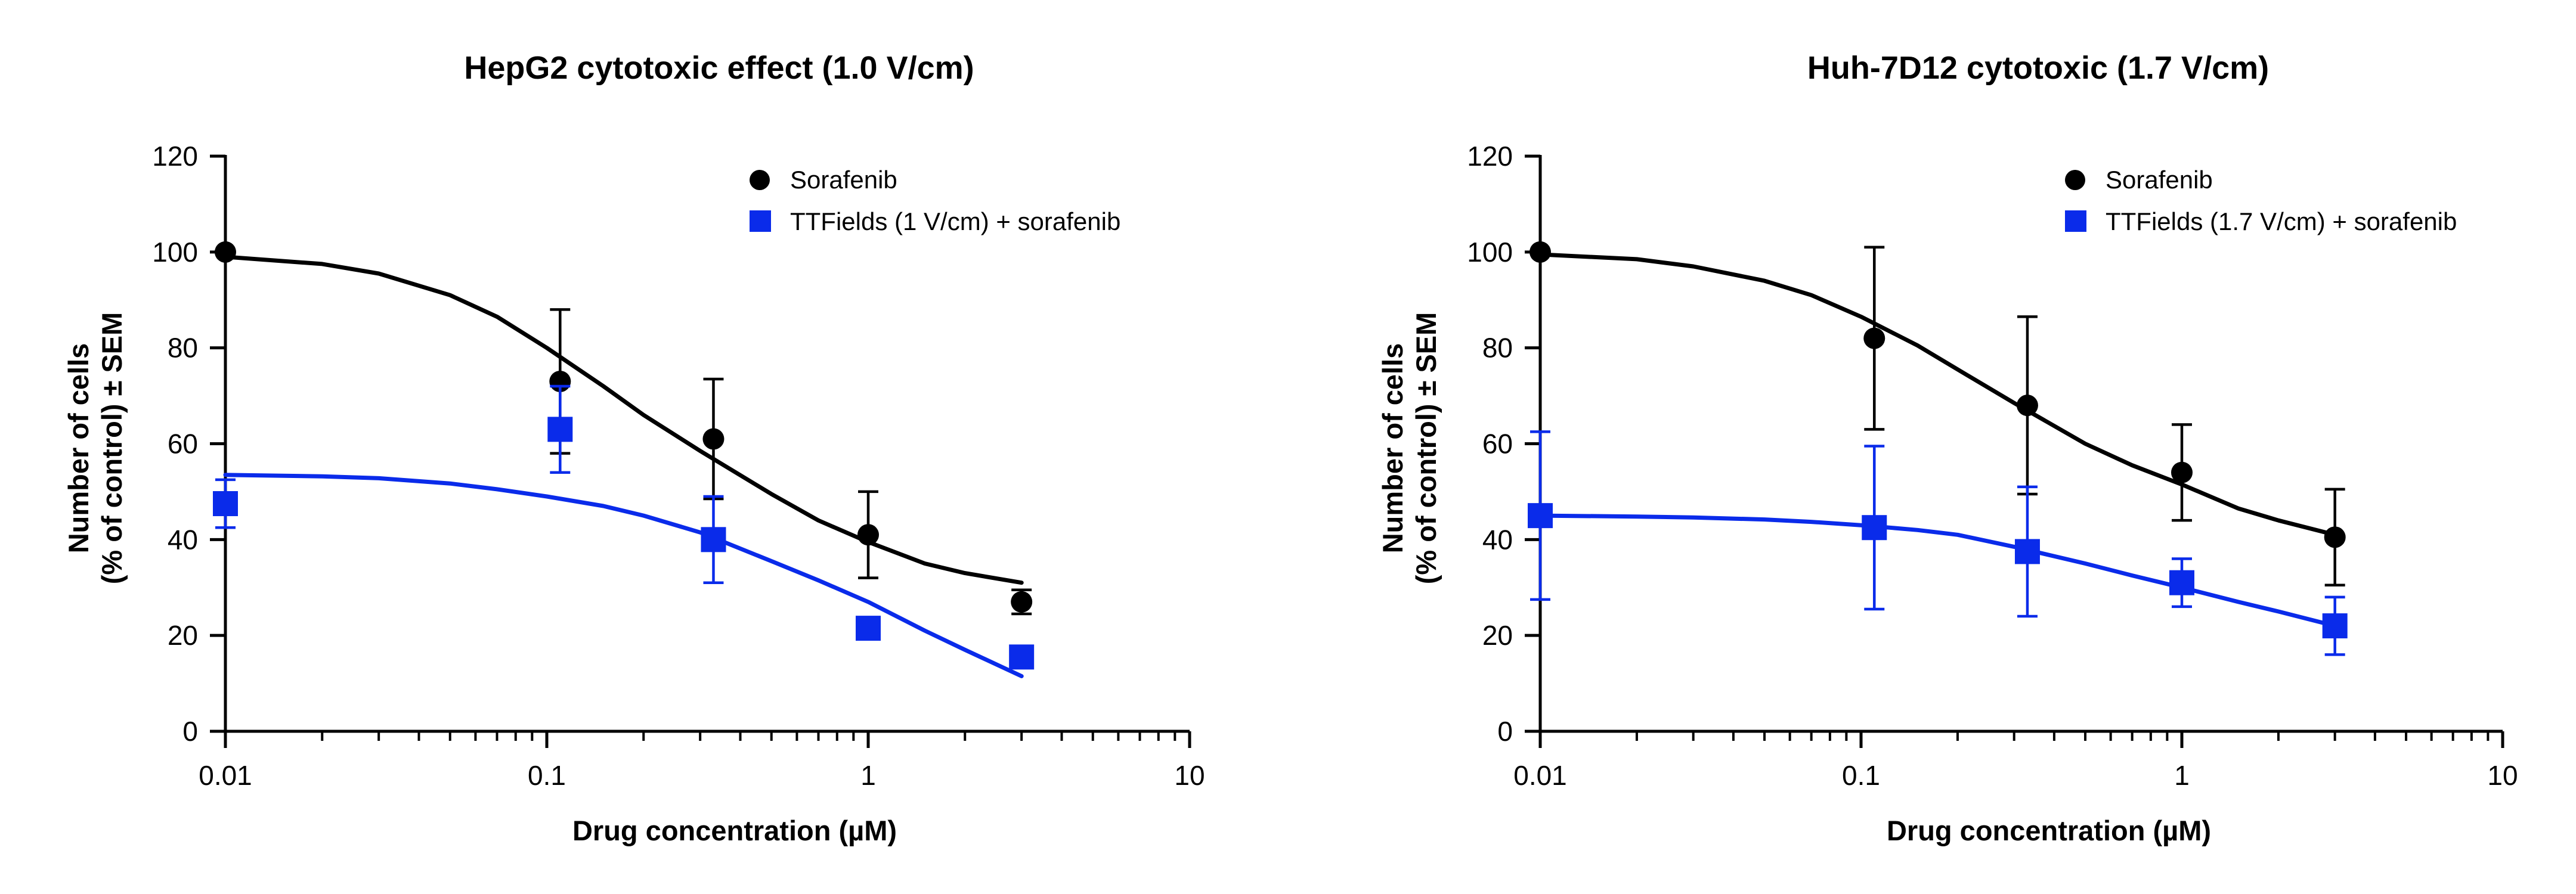 The width and height of the screenshot is (2576, 894). Describe the element at coordinates (2281, 221) in the screenshot. I see `legend-label-ttfields: TTFields (1.7 V/cm) + sorafenib` at that location.